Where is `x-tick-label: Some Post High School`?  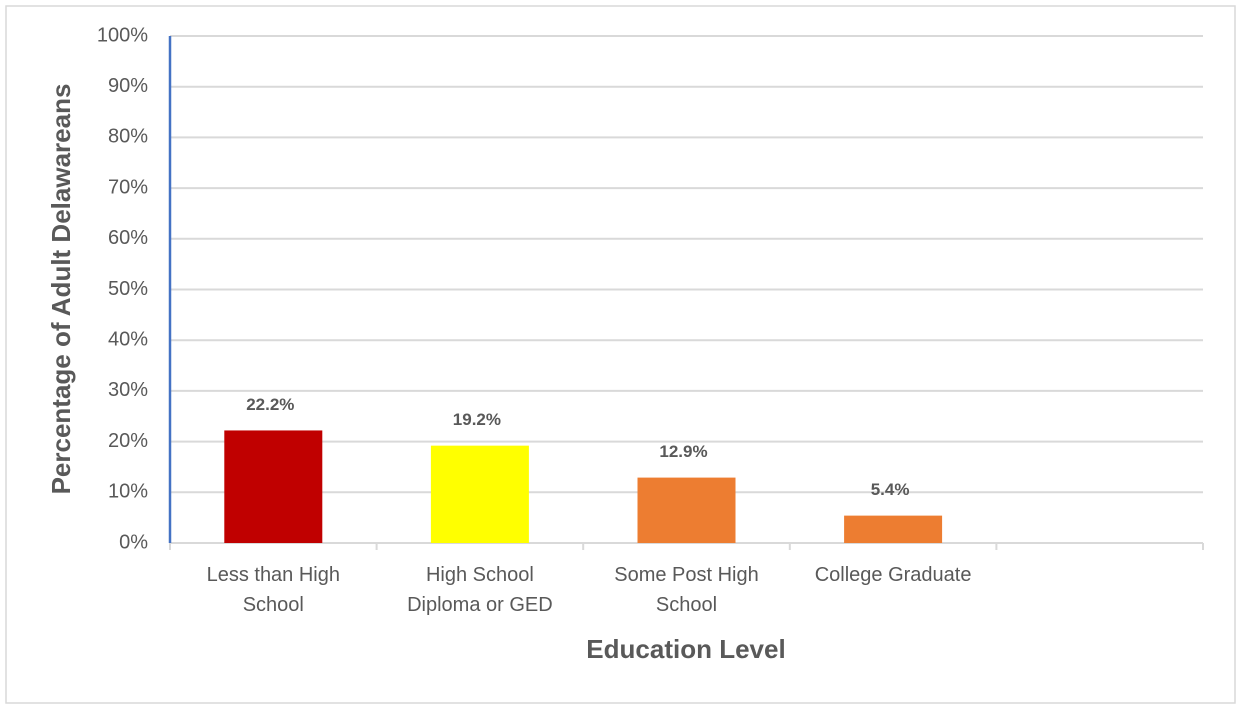 x-tick-label: Some Post High School is located at coordinates (686, 590).